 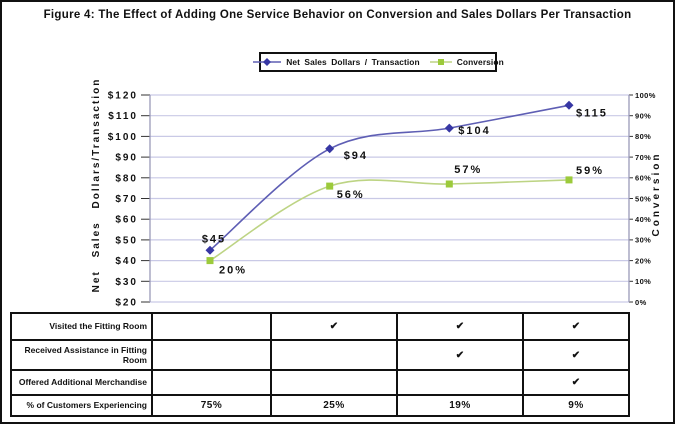 I want to click on left-tick-label: $30, so click(x=126, y=282).